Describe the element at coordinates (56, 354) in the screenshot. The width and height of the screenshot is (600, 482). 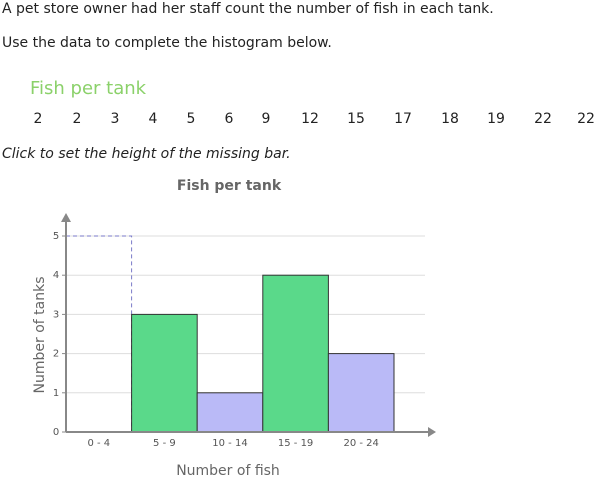
I see `y-tick-label: 2` at that location.